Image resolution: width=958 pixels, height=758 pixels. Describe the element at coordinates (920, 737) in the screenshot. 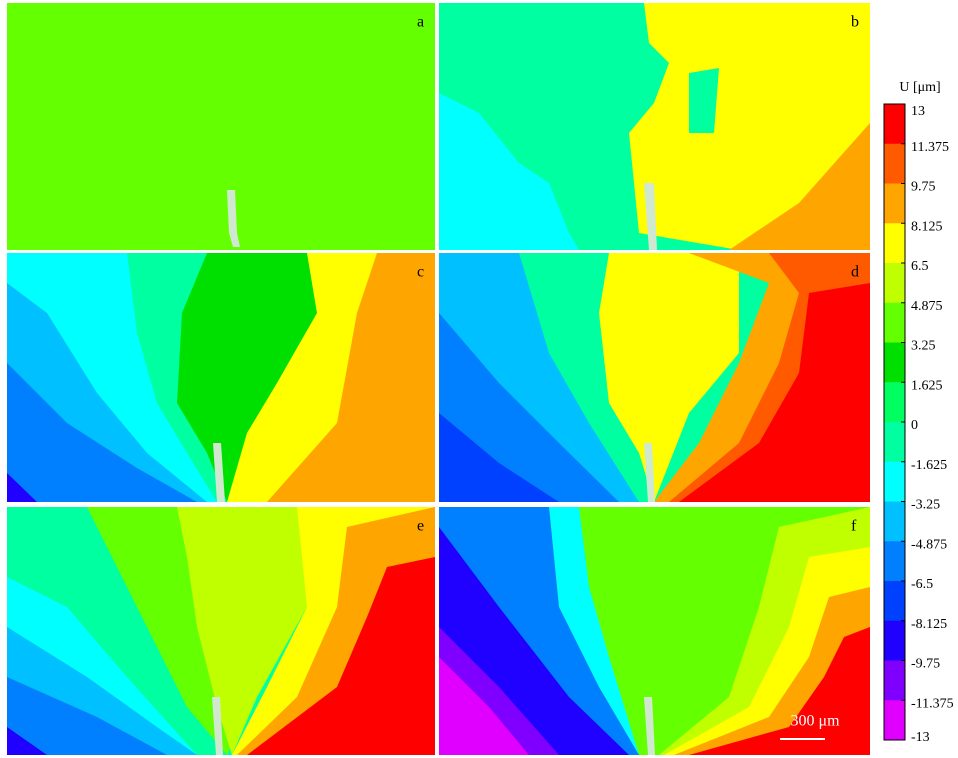

I see `colorbar-tick-label: -13` at that location.